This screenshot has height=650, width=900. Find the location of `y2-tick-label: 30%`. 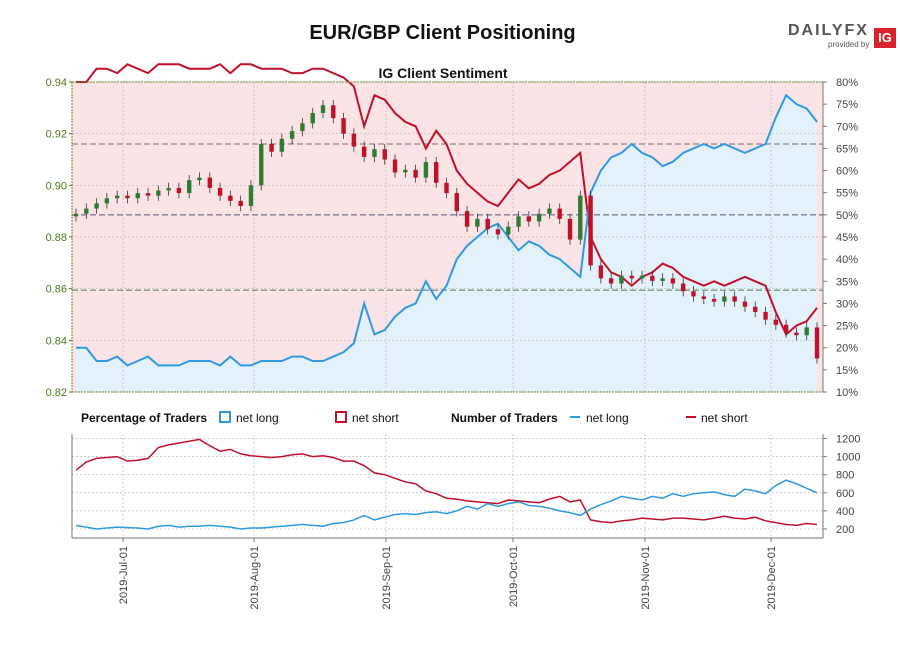

y2-tick-label: 30% is located at coordinates (847, 304).